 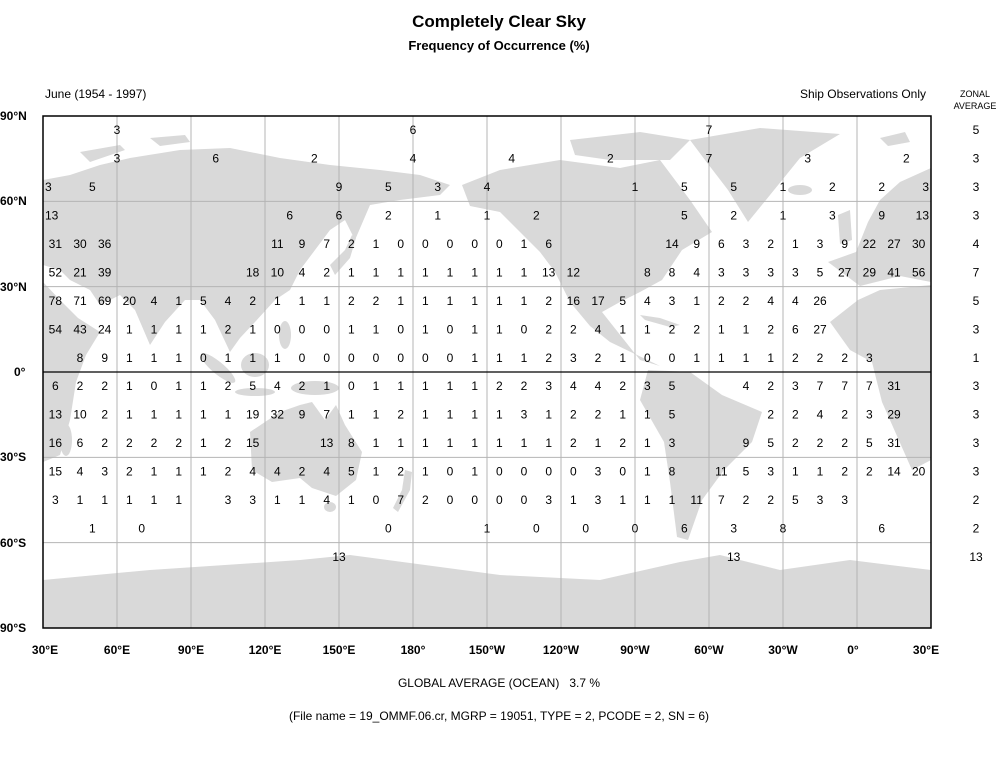 What do you see at coordinates (278, 272) in the screenshot?
I see `cell-value: 10` at bounding box center [278, 272].